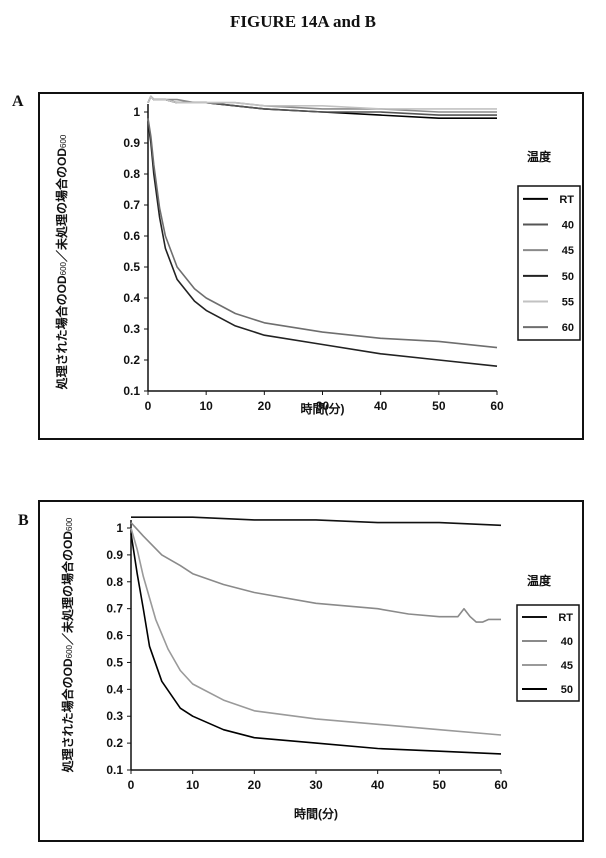  Describe the element at coordinates (316, 785) in the screenshot. I see `chart-b-x-tick-label: 30` at that location.